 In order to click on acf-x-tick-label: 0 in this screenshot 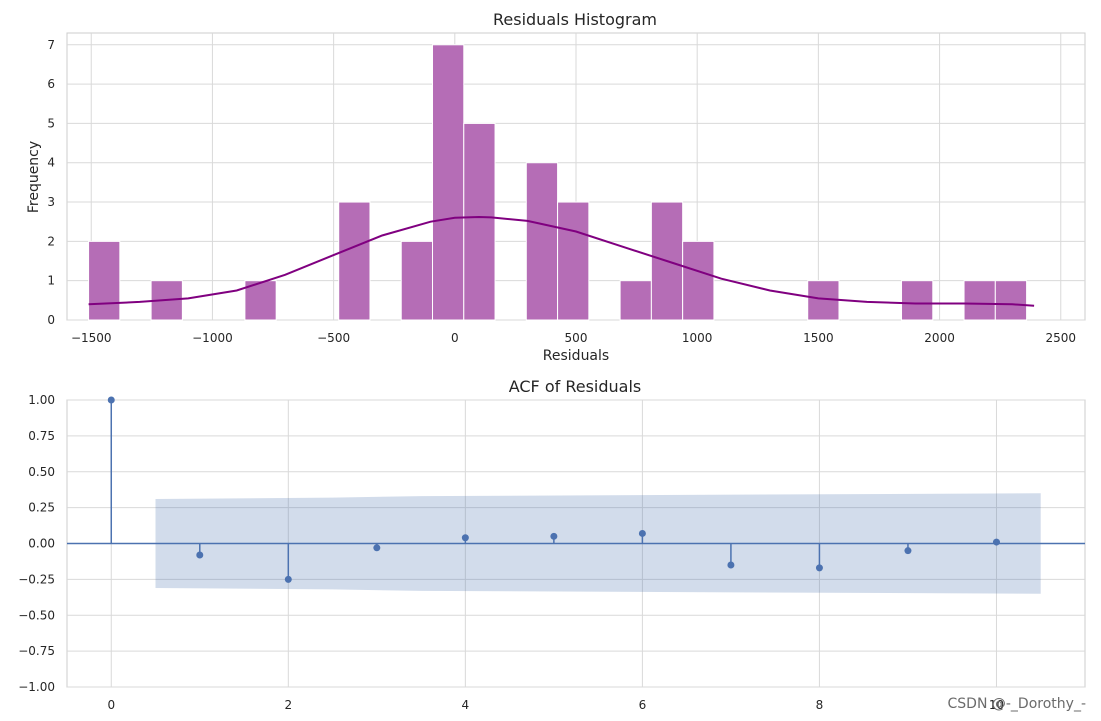, I will do `click(111, 705)`.